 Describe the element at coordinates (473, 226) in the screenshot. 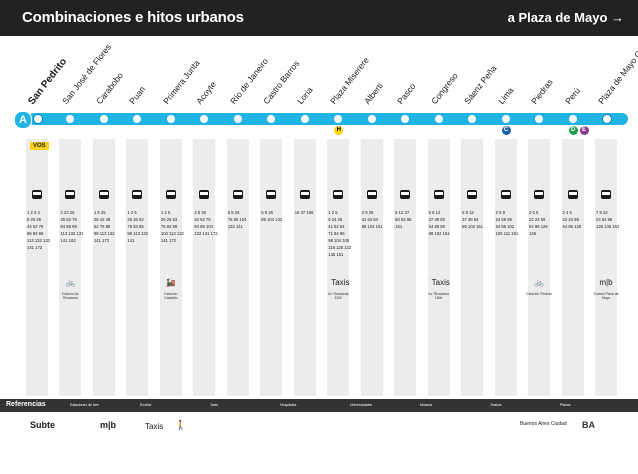

I see `bus-lines-row: 86 102 151` at that location.